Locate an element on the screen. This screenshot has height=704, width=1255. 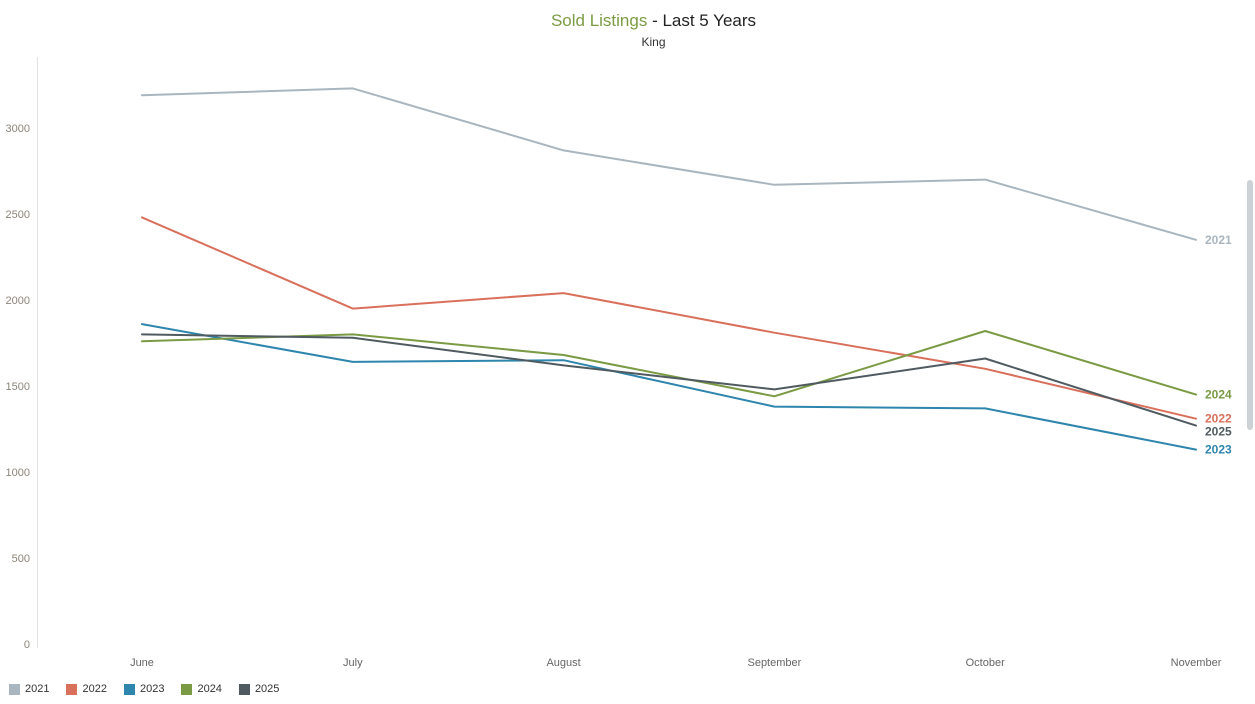
legend-item-2025: 2025 is located at coordinates (259, 689).